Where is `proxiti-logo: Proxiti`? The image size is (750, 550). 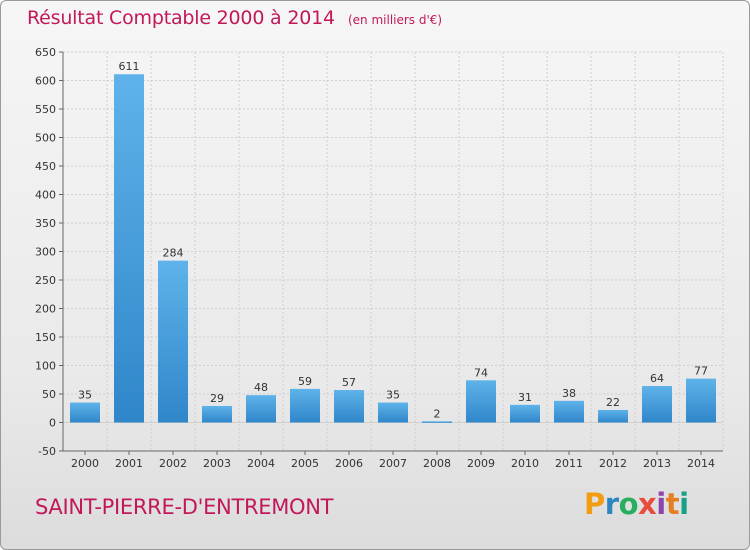
proxiti-logo: Proxiti is located at coordinates (636, 504).